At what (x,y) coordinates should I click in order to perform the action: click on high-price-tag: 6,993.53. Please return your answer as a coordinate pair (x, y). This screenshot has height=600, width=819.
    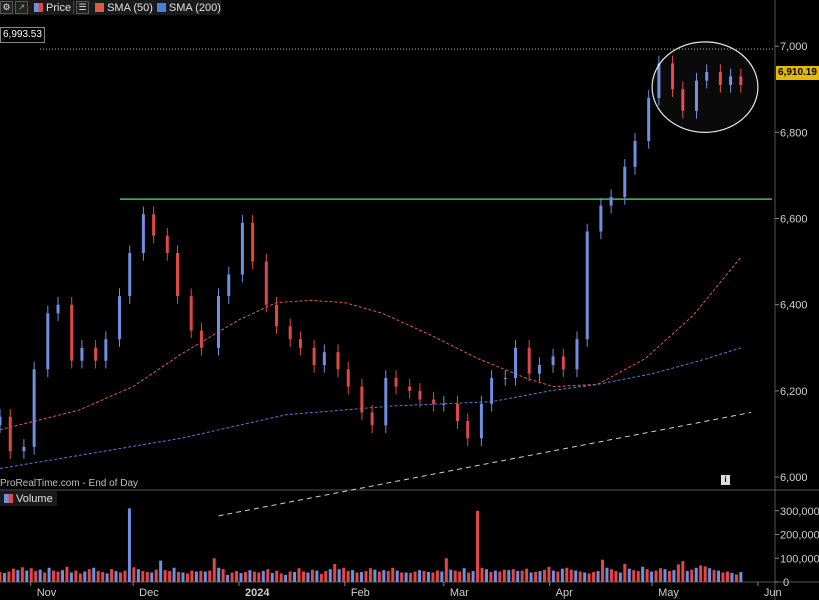
    Looking at the image, I should click on (22, 35).